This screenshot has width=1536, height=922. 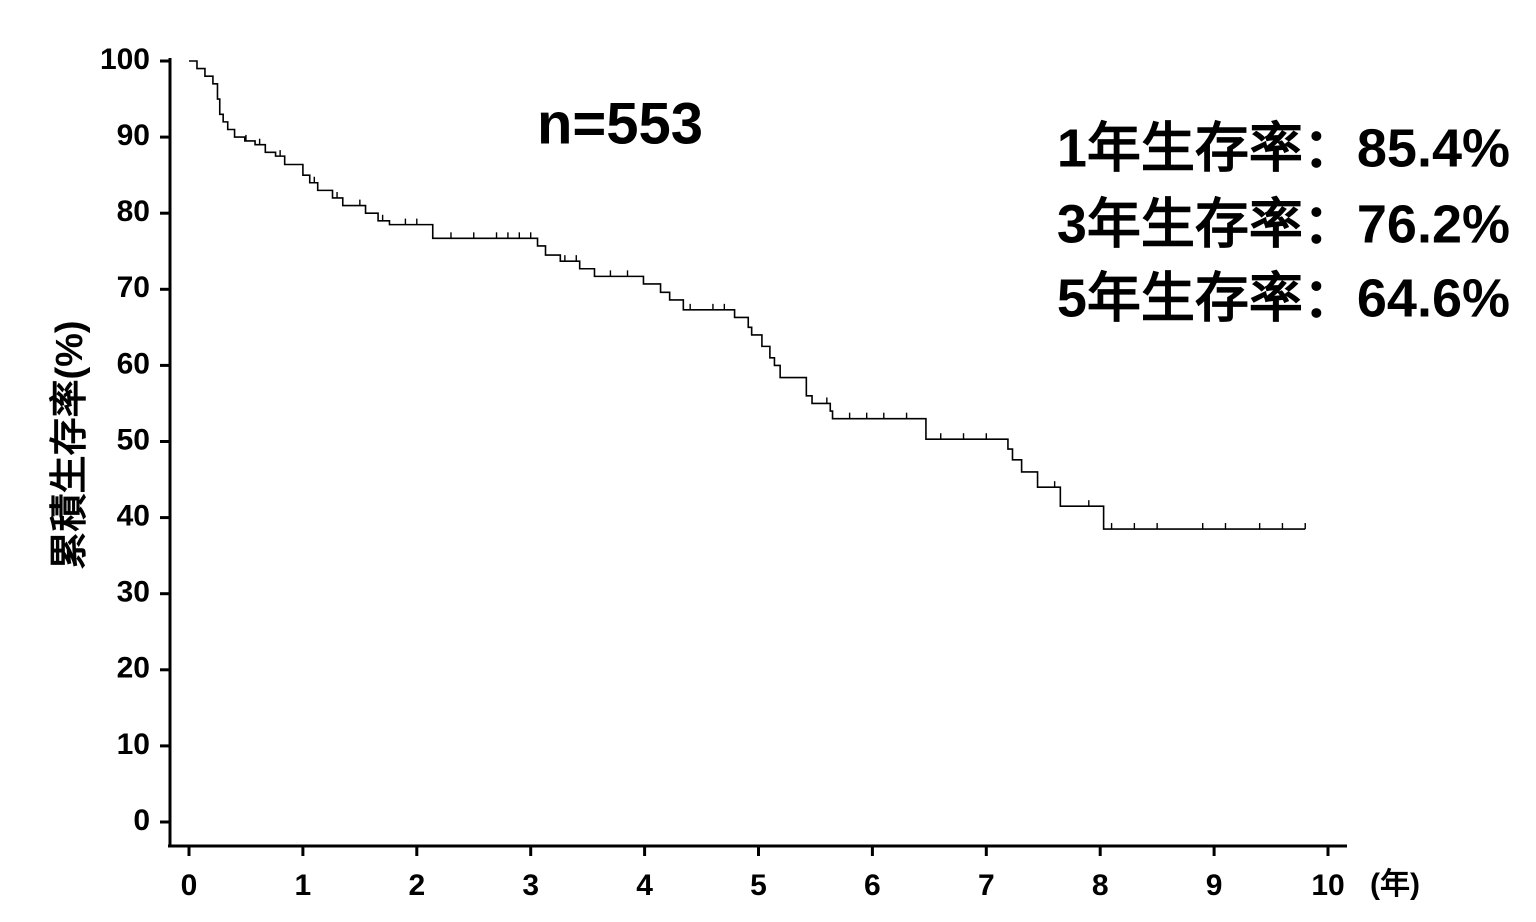 I want to click on x-axis-label: (年), so click(x=1395, y=884).